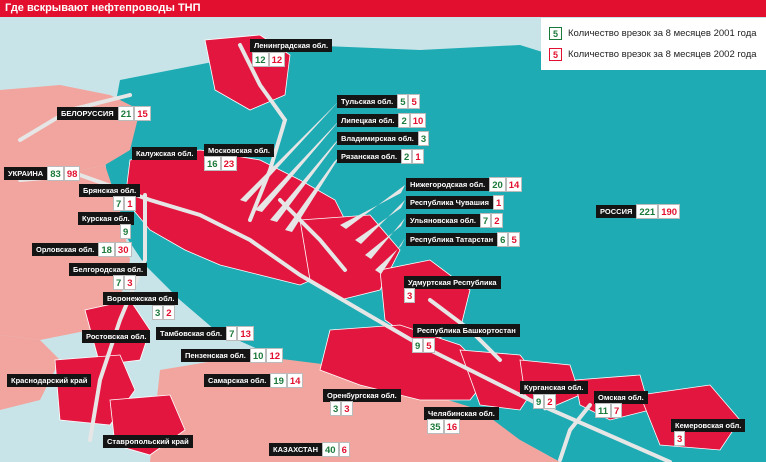 Image resolution: width=766 pixels, height=462 pixels. What do you see at coordinates (464, 184) in the screenshot?
I see `region-label: Нижегородская обл. 20 14` at bounding box center [464, 184].